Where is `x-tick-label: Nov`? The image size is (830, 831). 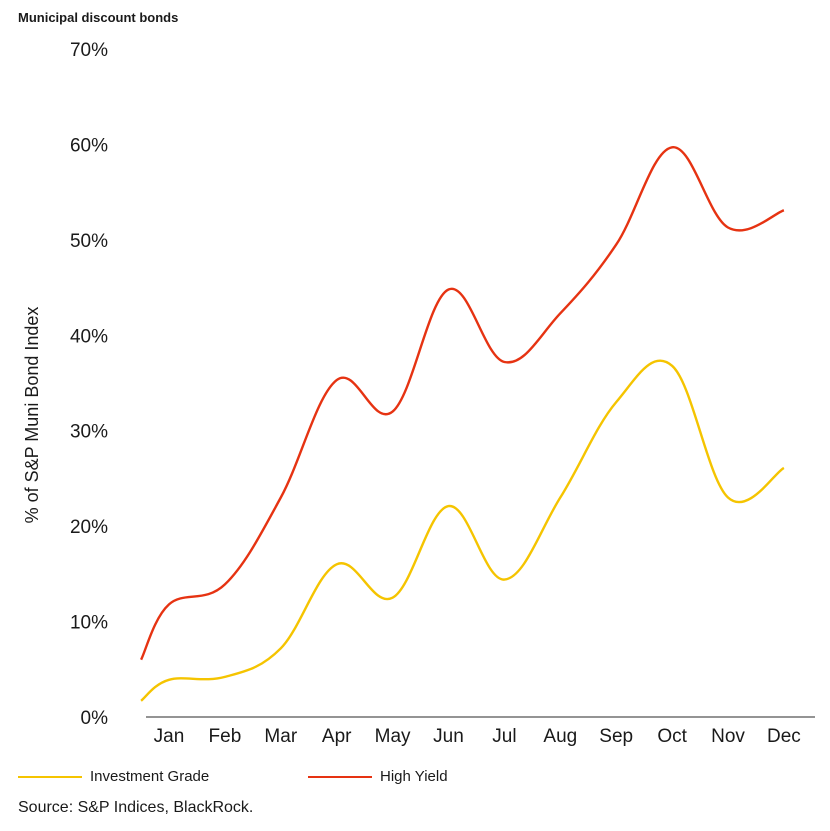 x-tick-label: Nov is located at coordinates (728, 736).